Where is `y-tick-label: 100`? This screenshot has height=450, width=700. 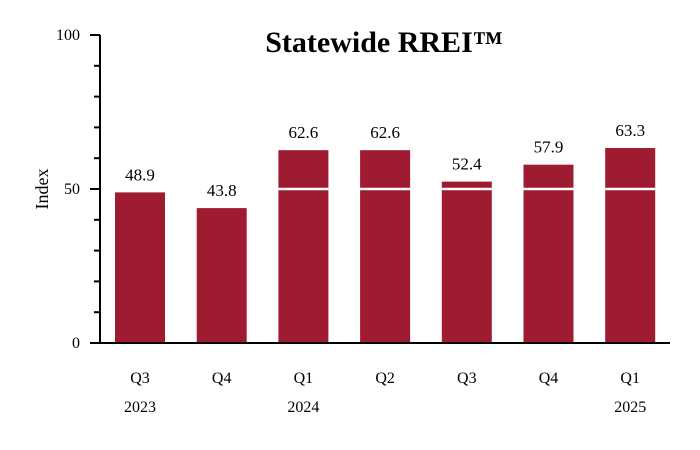 y-tick-label: 100 is located at coordinates (68, 35).